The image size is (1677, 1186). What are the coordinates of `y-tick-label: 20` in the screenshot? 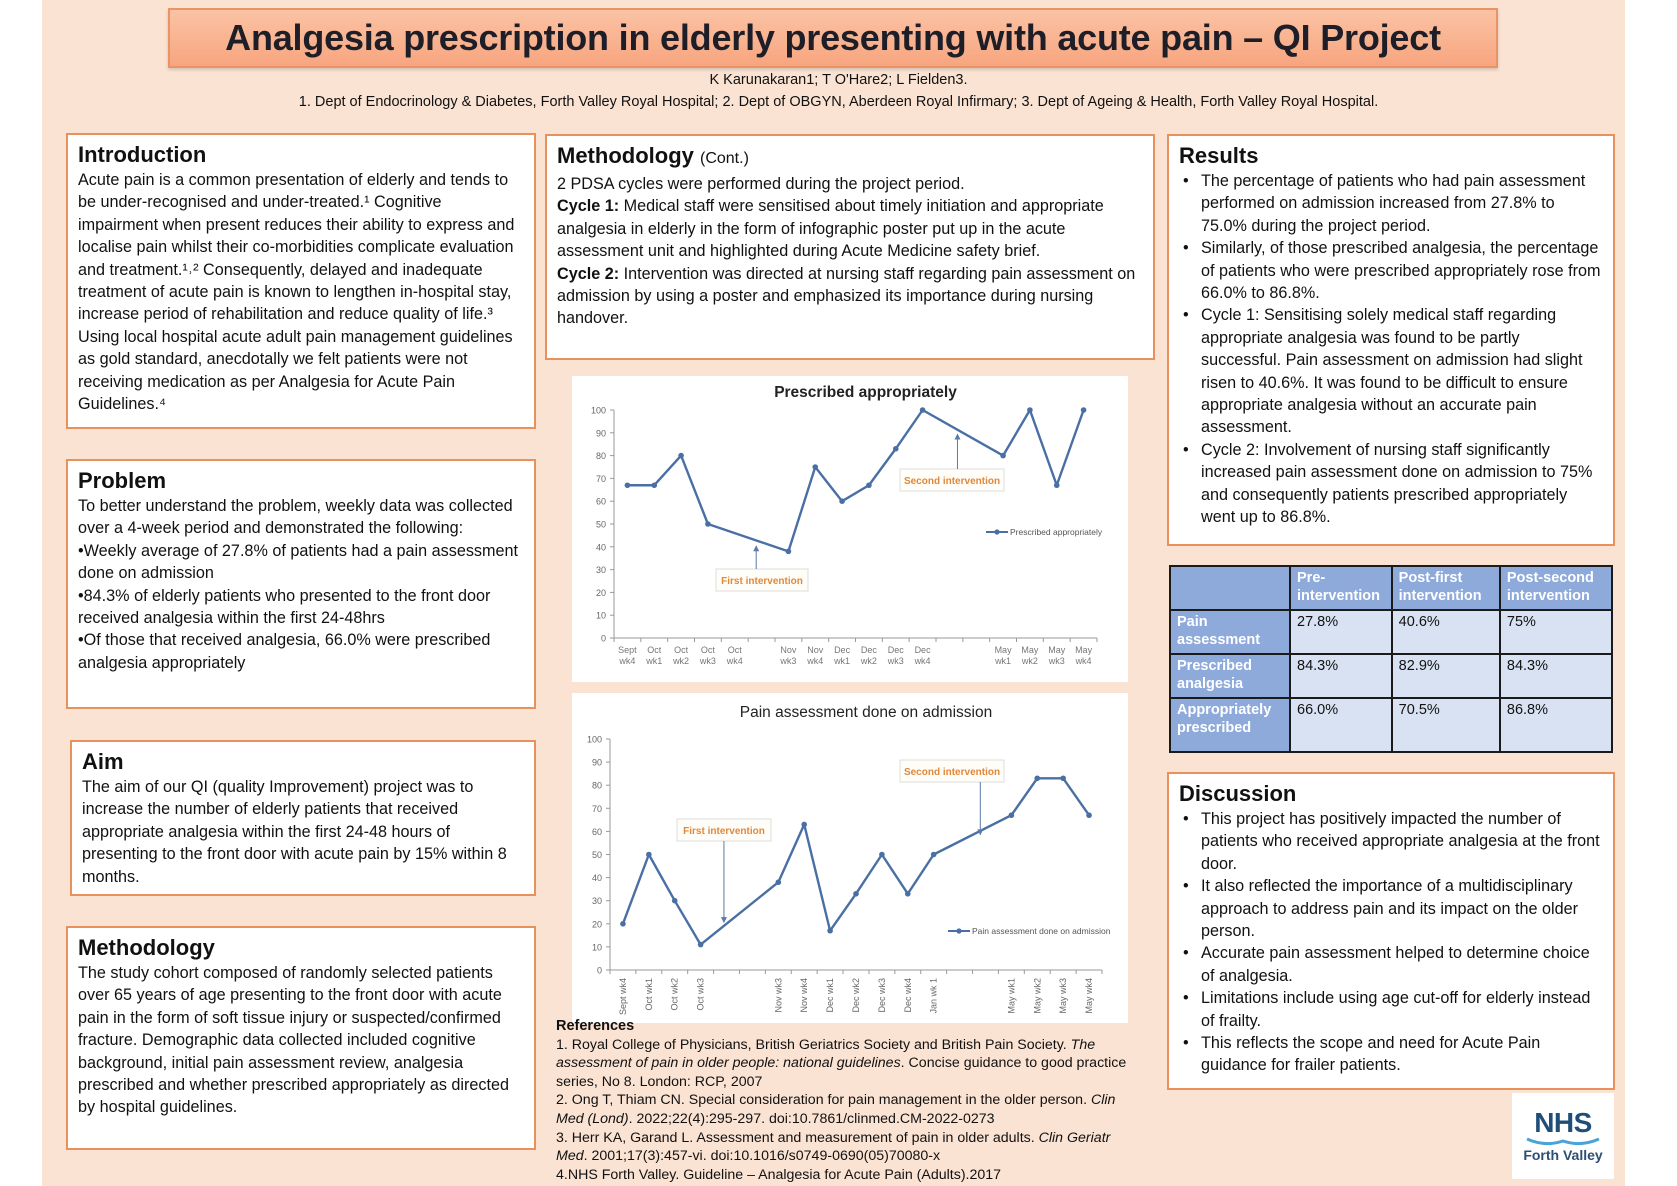 It's located at (601, 593).